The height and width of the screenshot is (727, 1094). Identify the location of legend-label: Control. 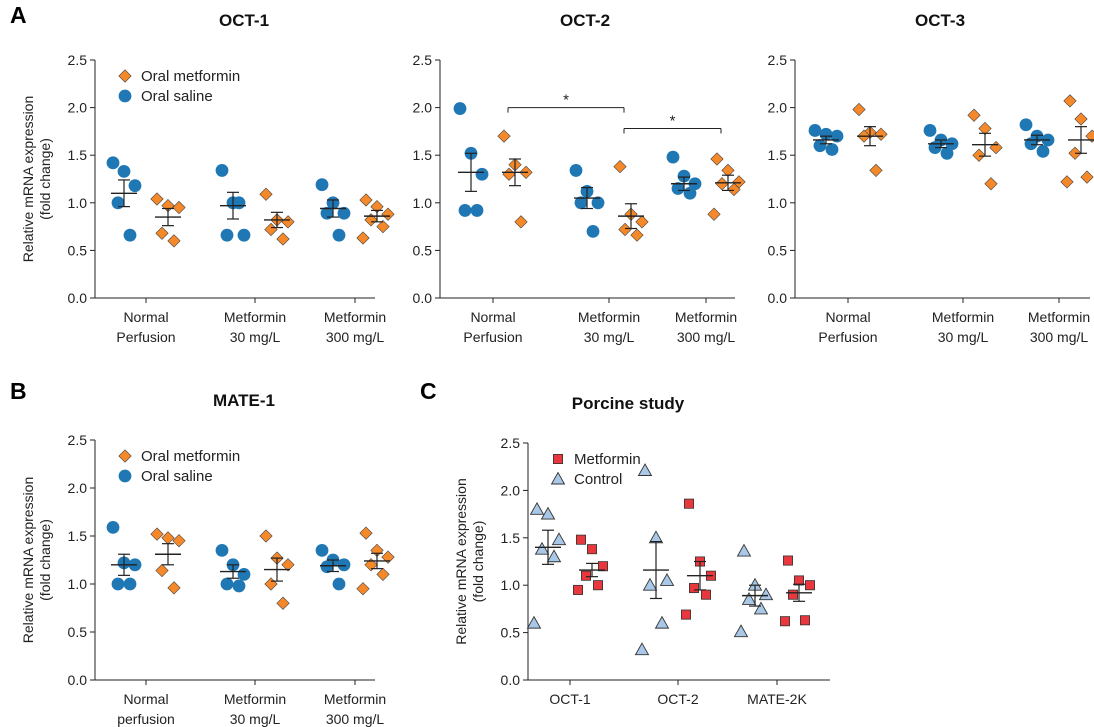
(598, 479).